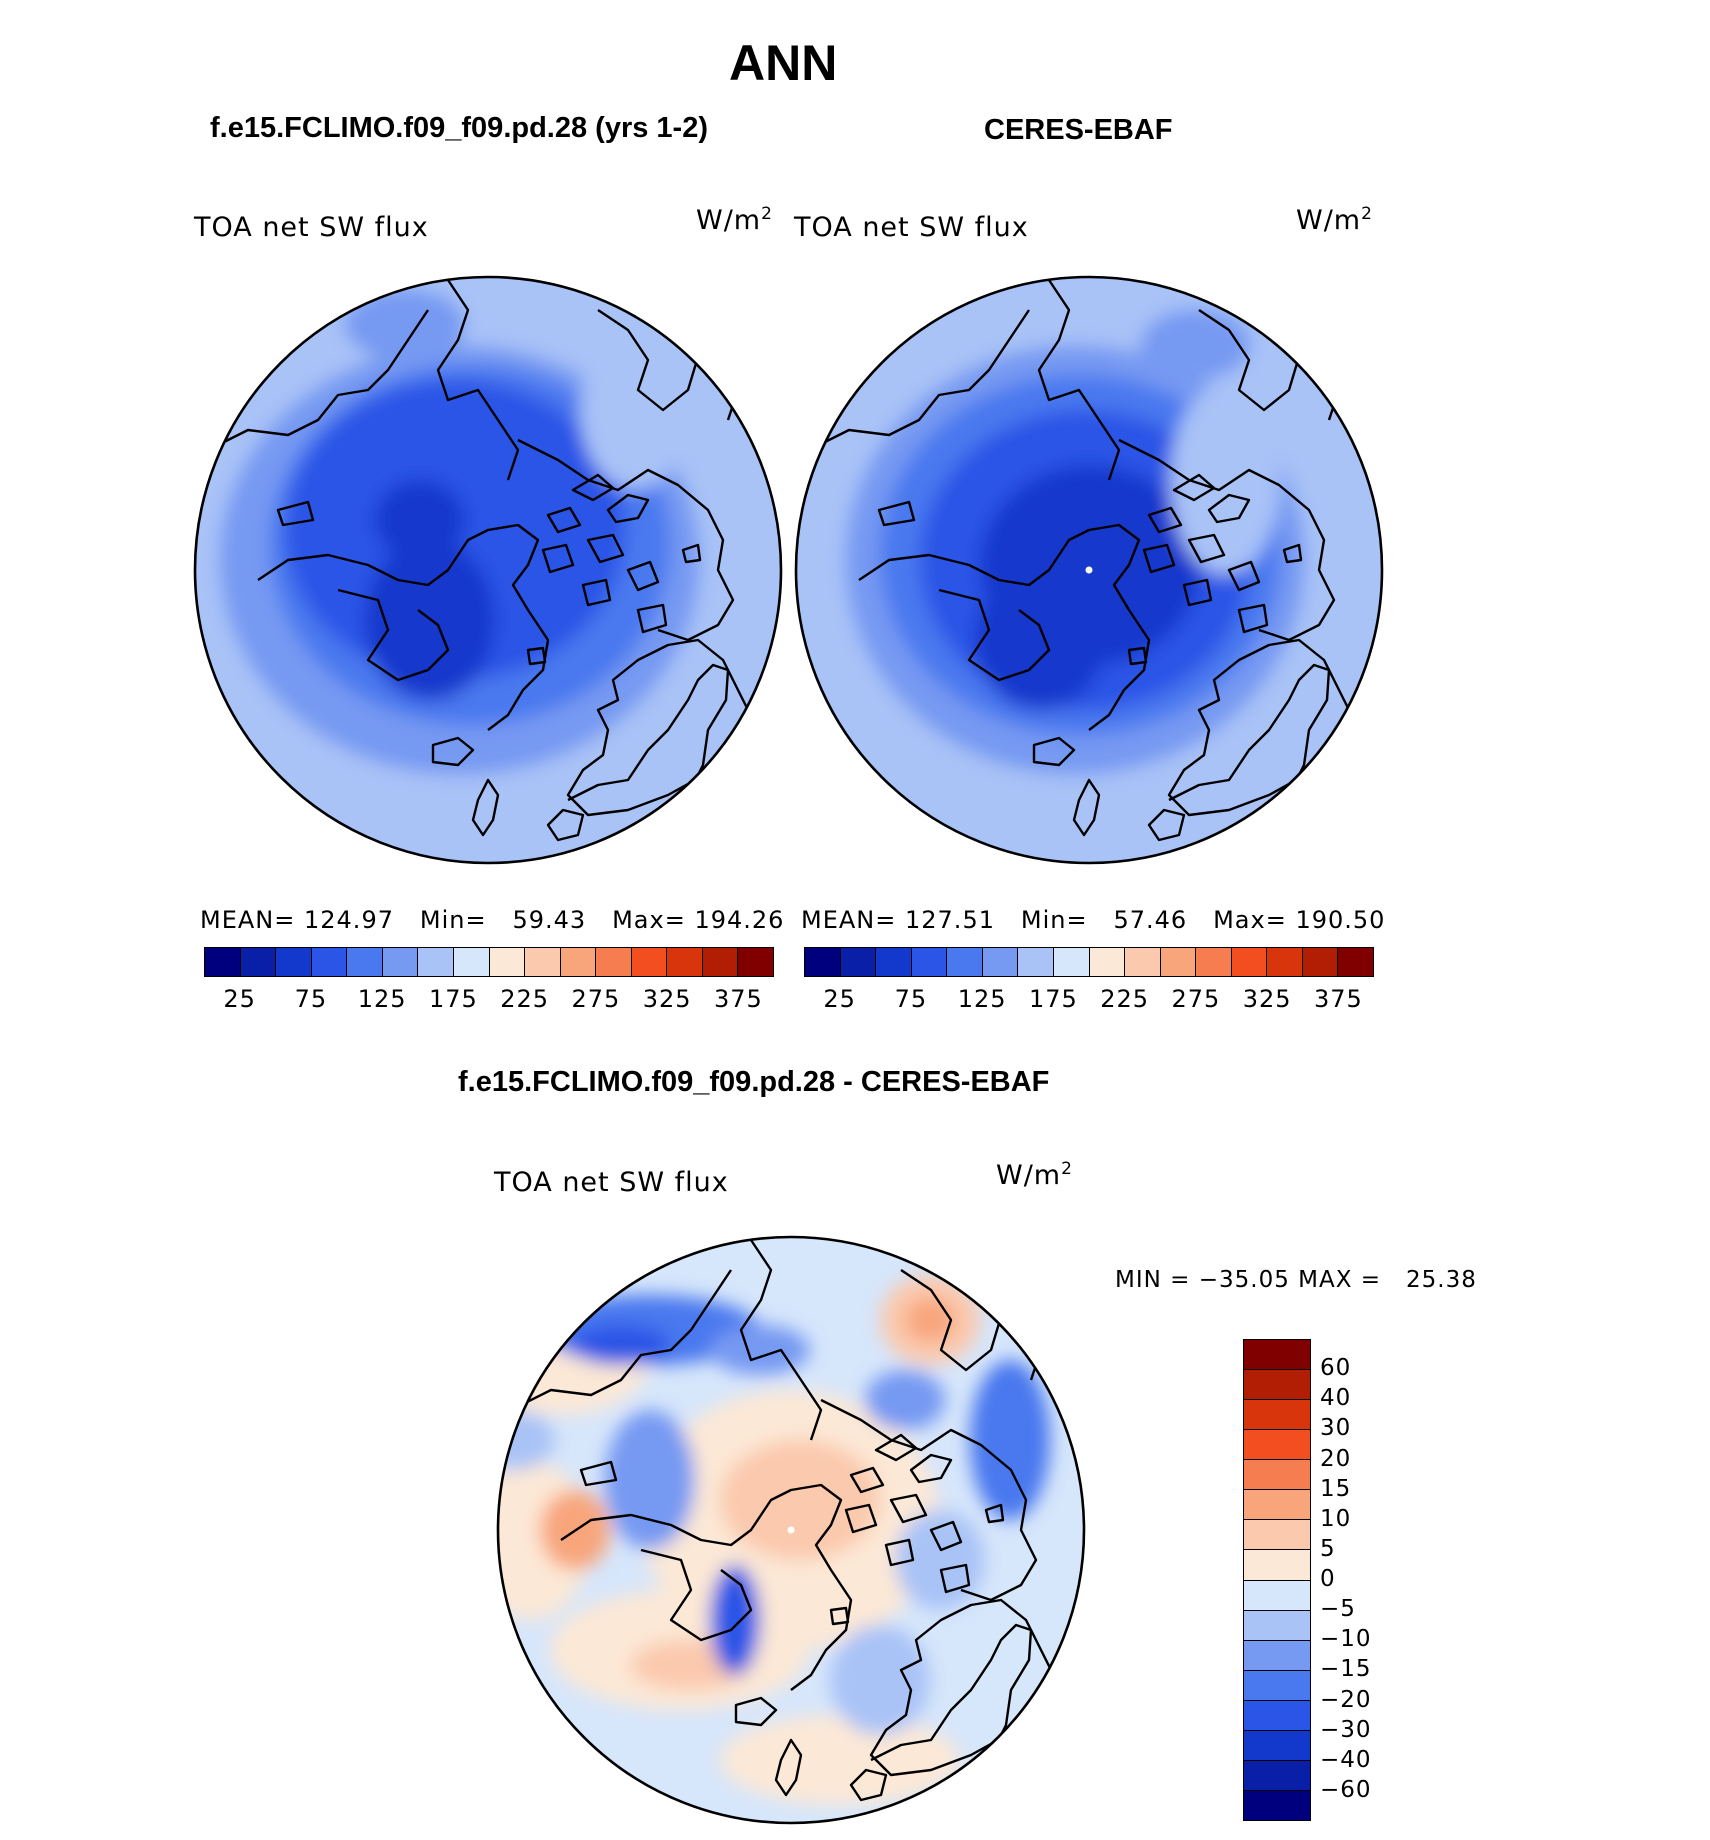  What do you see at coordinates (1336, 1398) in the screenshot?
I see `colorbar-tick-label: 40` at bounding box center [1336, 1398].